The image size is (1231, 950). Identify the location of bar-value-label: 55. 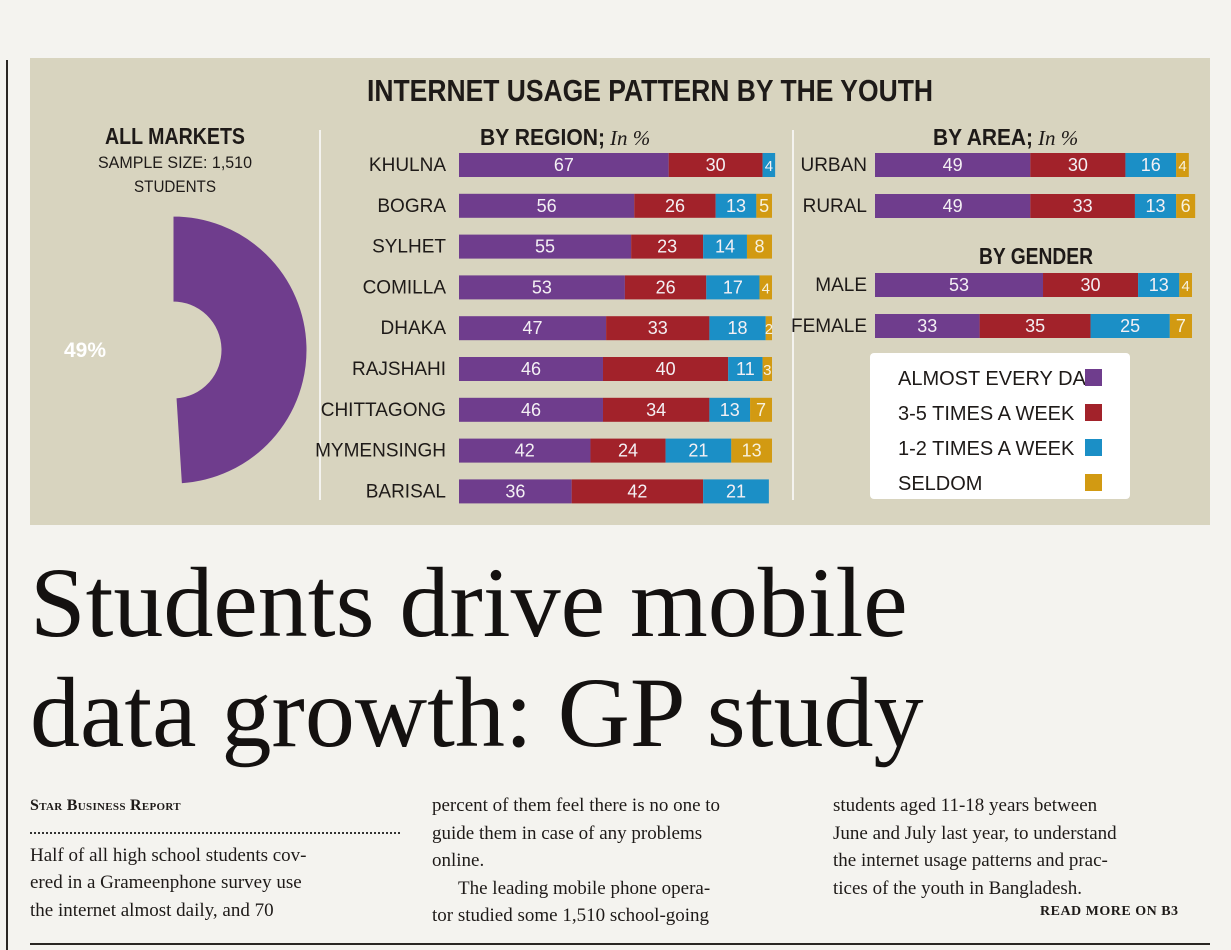
(545, 247).